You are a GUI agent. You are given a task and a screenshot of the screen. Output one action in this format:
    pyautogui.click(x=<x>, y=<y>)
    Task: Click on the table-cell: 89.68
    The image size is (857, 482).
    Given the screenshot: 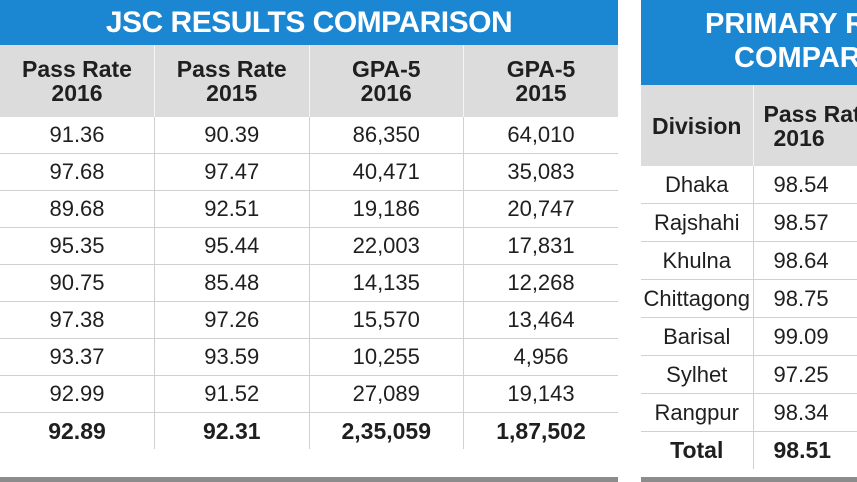 What is the action you would take?
    pyautogui.click(x=77, y=209)
    